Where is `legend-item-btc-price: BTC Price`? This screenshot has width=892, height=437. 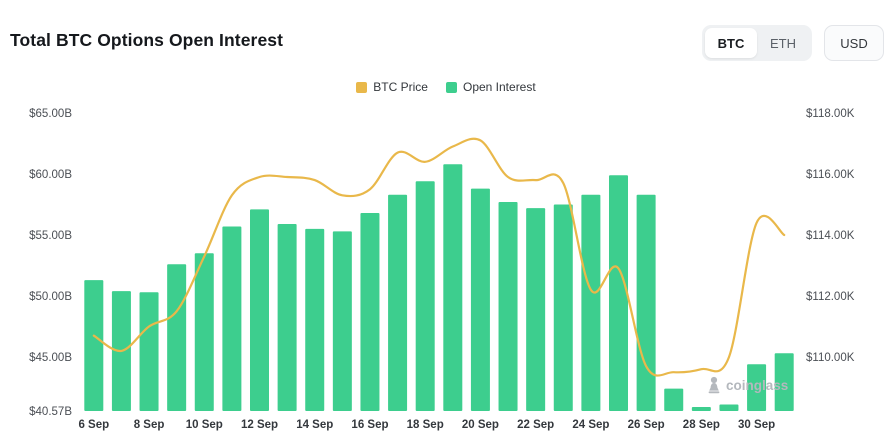
legend-item-btc-price: BTC Price is located at coordinates (392, 87).